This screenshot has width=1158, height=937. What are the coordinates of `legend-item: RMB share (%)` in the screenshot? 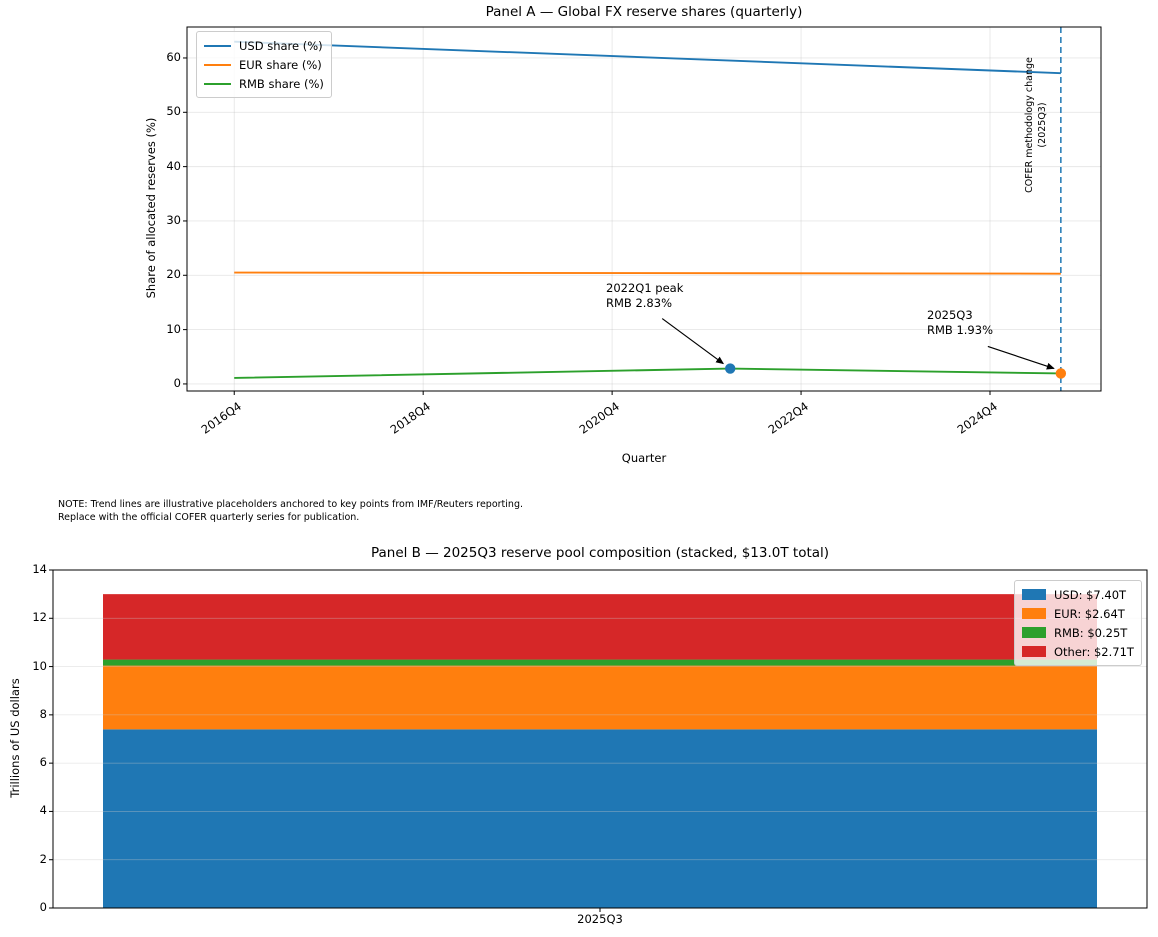 It's located at (264, 83).